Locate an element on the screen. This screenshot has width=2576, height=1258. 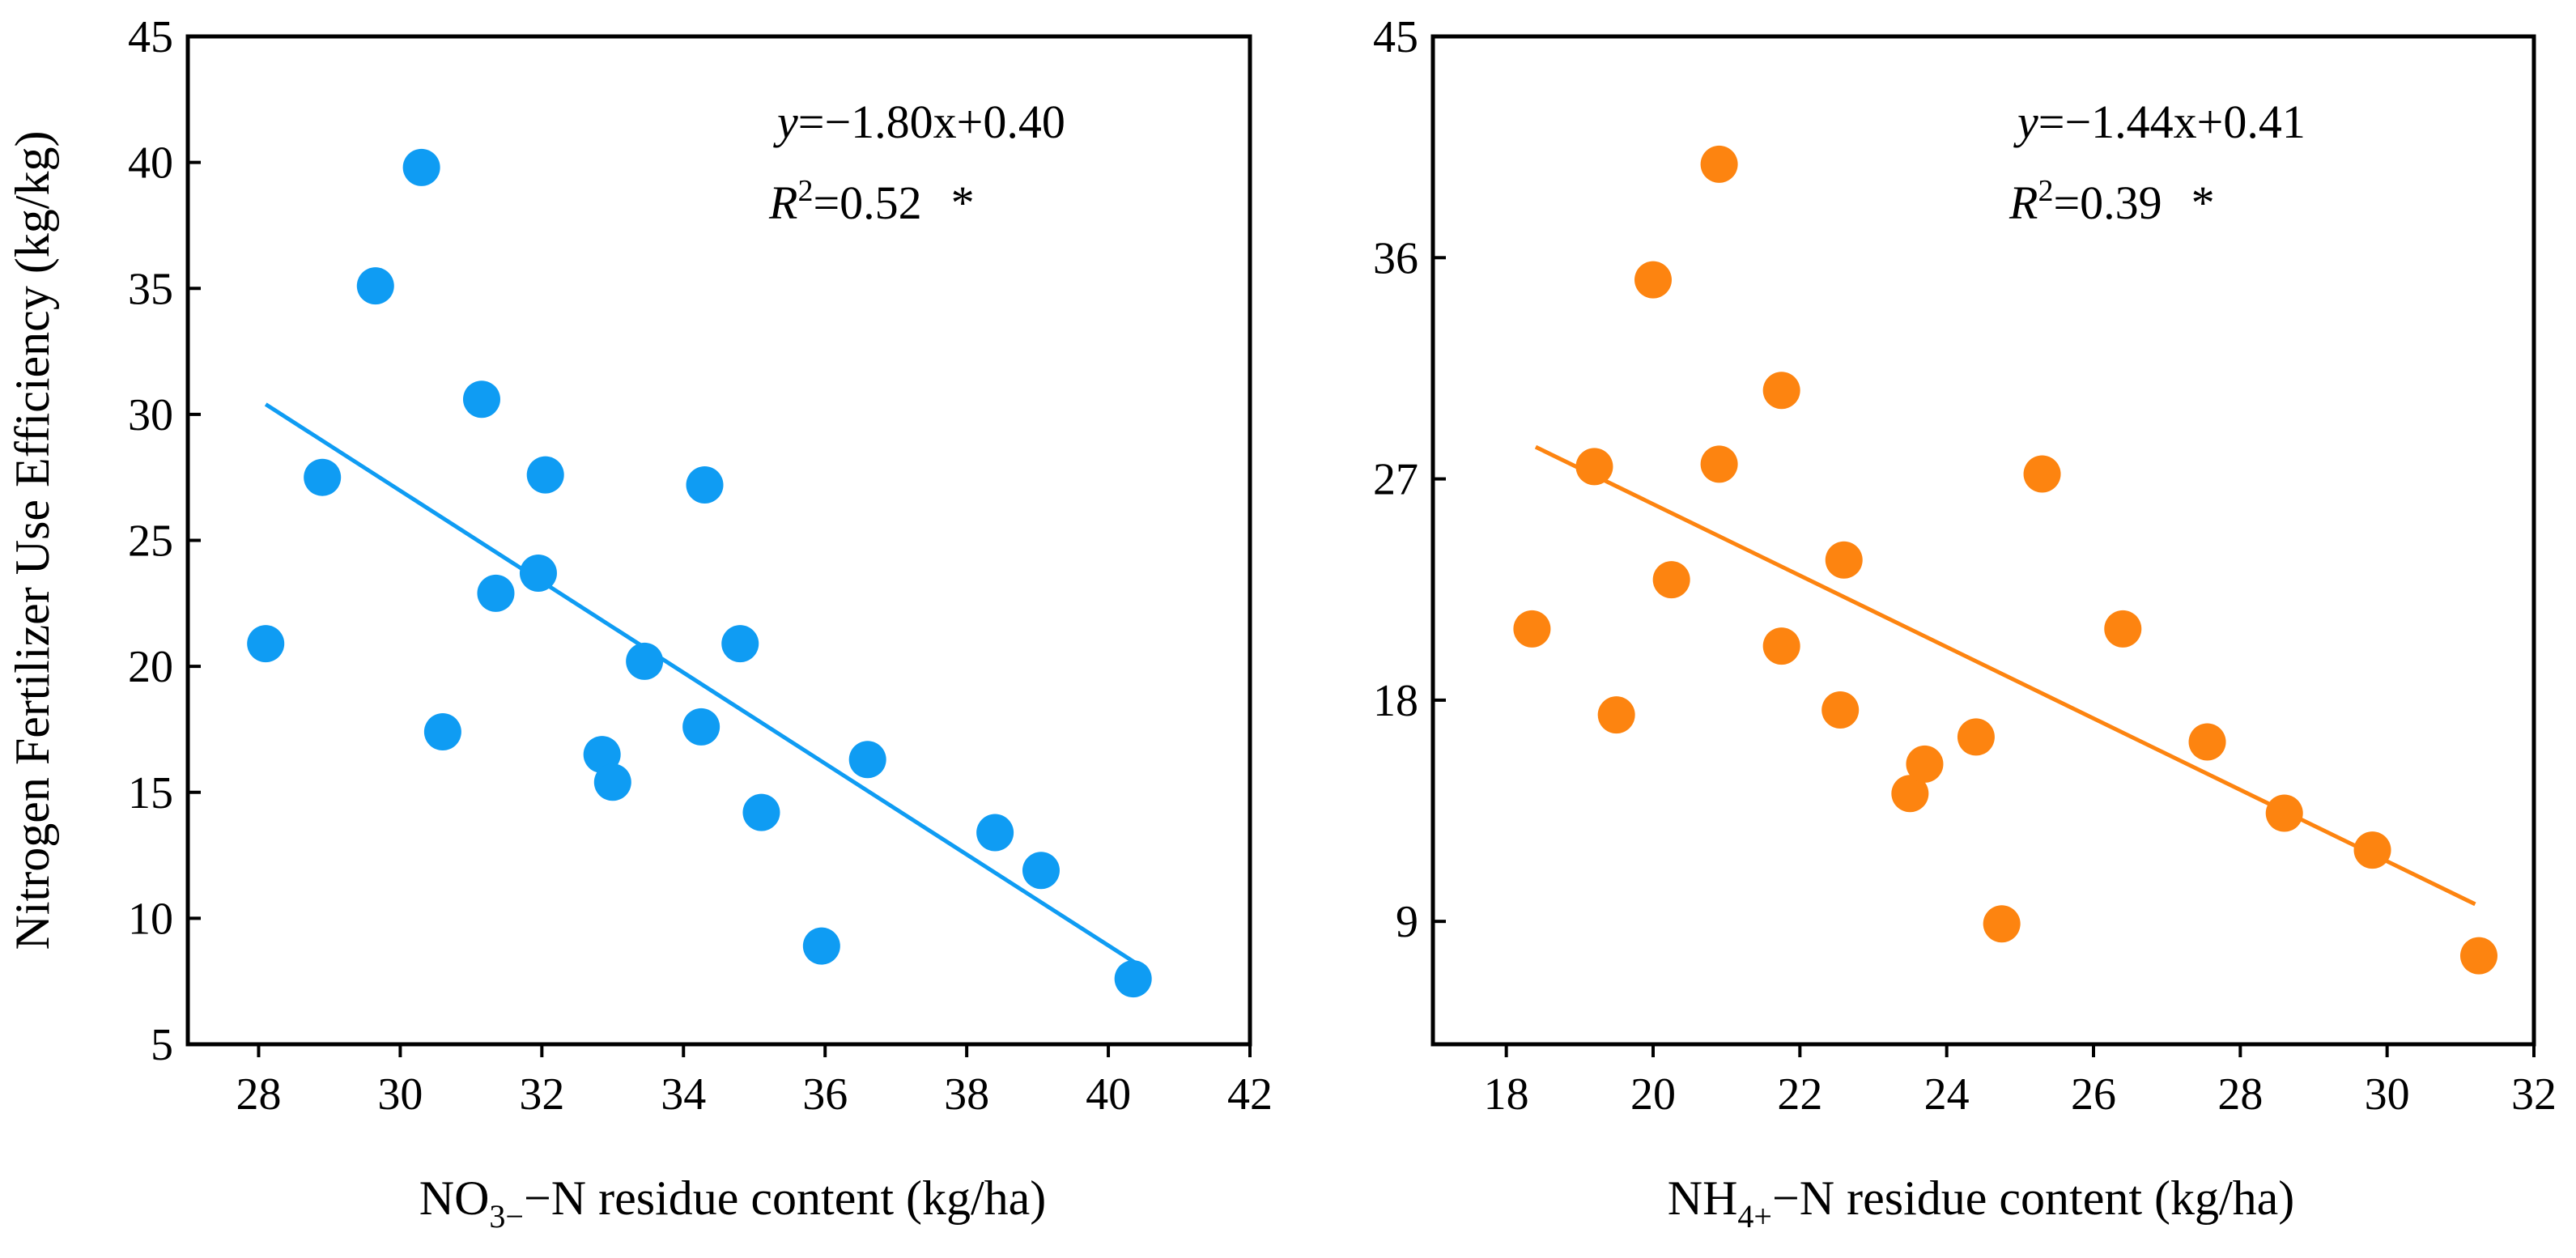
left-y-tick-label: 45 is located at coordinates (151, 37).